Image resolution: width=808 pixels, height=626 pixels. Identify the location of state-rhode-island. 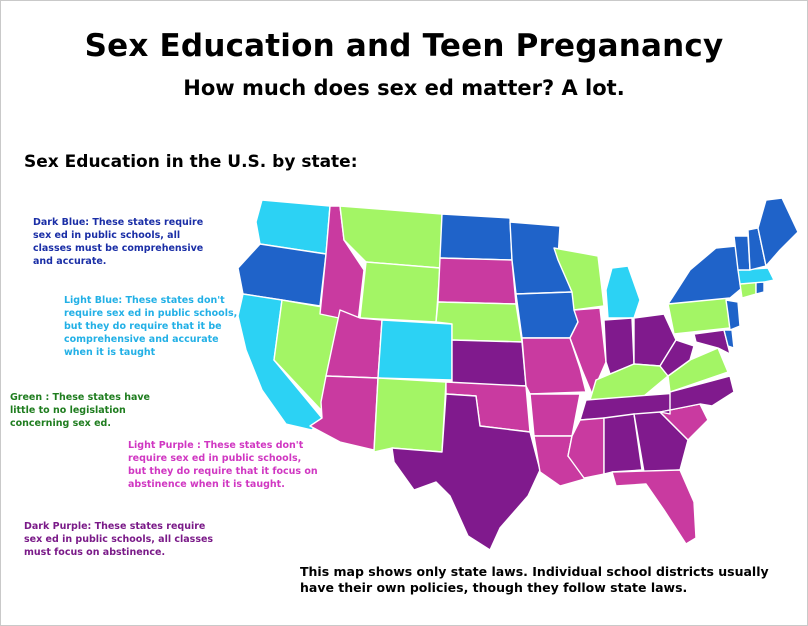
(760, 288).